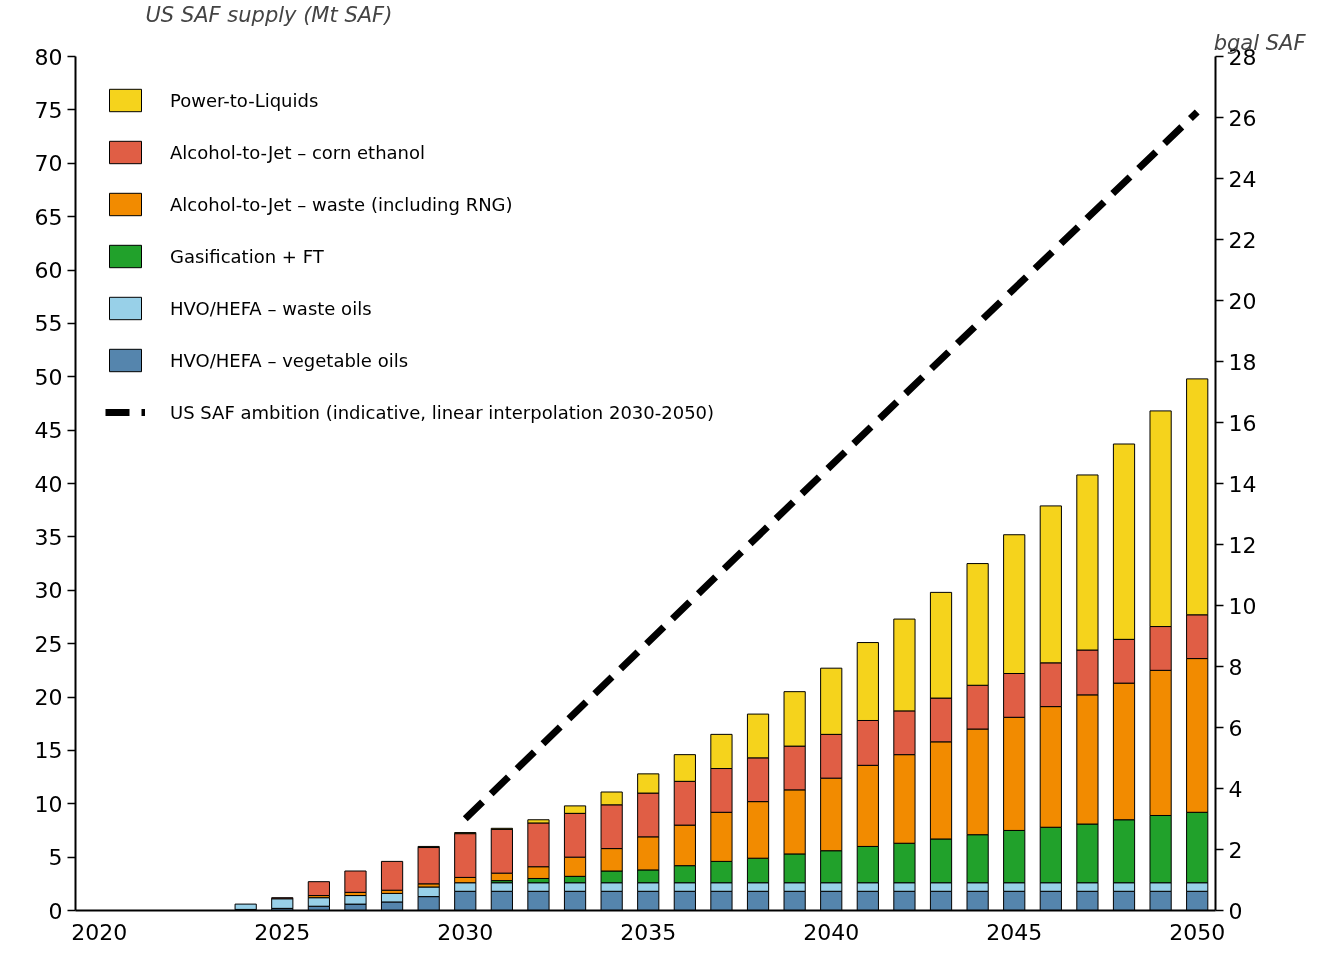  What do you see at coordinates (269, 14) in the screenshot?
I see `y-axis-title: US SAF supply (Mt SAF)` at bounding box center [269, 14].